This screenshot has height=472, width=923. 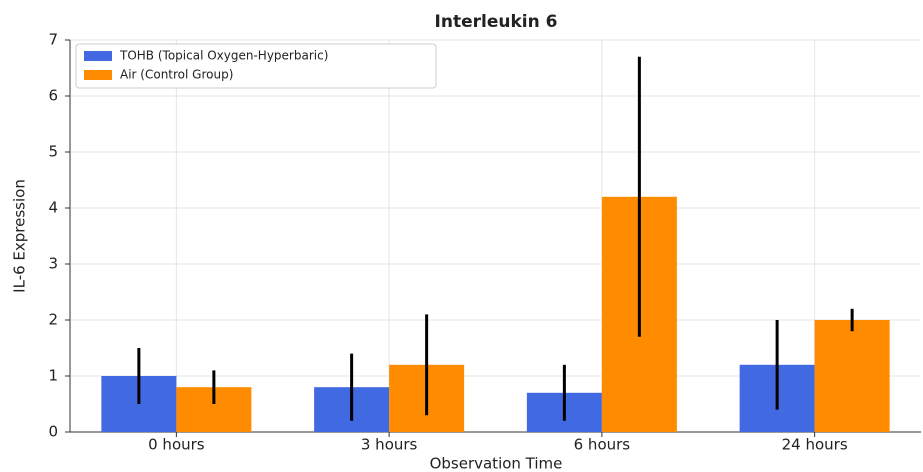 I want to click on legend-label: Air (Control Group), so click(x=176, y=75).